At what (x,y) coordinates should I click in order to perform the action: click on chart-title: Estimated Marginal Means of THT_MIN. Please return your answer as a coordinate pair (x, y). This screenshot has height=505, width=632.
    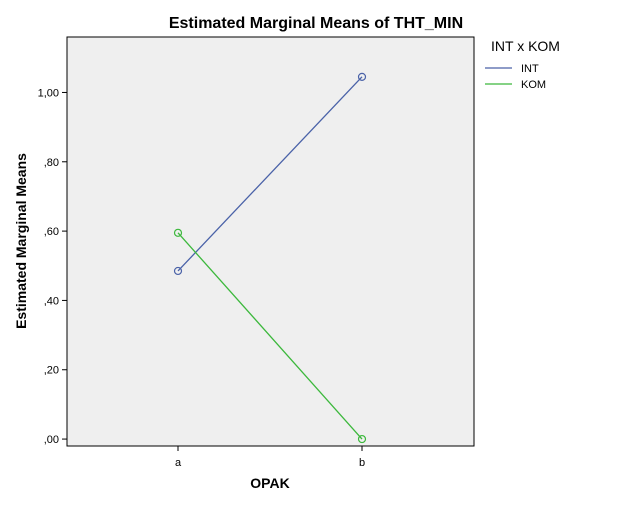
    Looking at the image, I should click on (316, 23).